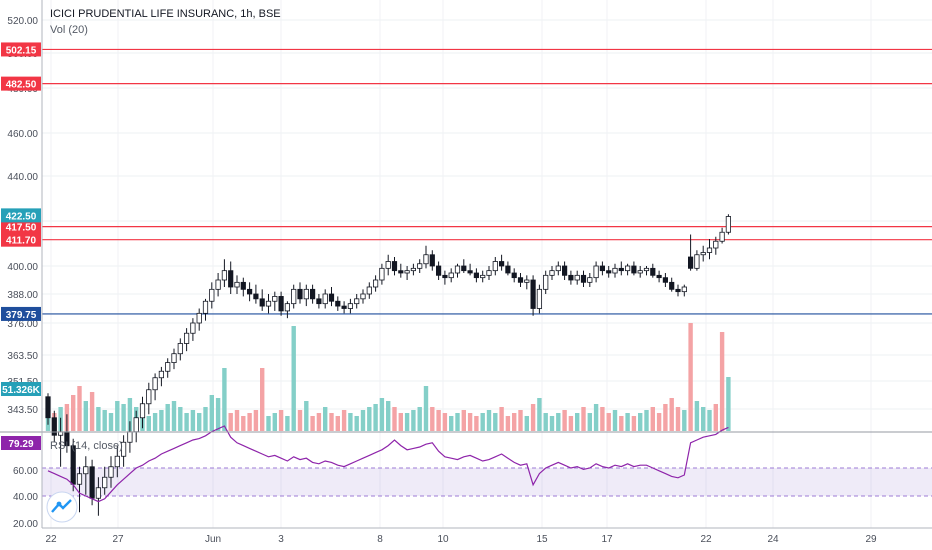  I want to click on time-tick-label: 22, so click(706, 539).